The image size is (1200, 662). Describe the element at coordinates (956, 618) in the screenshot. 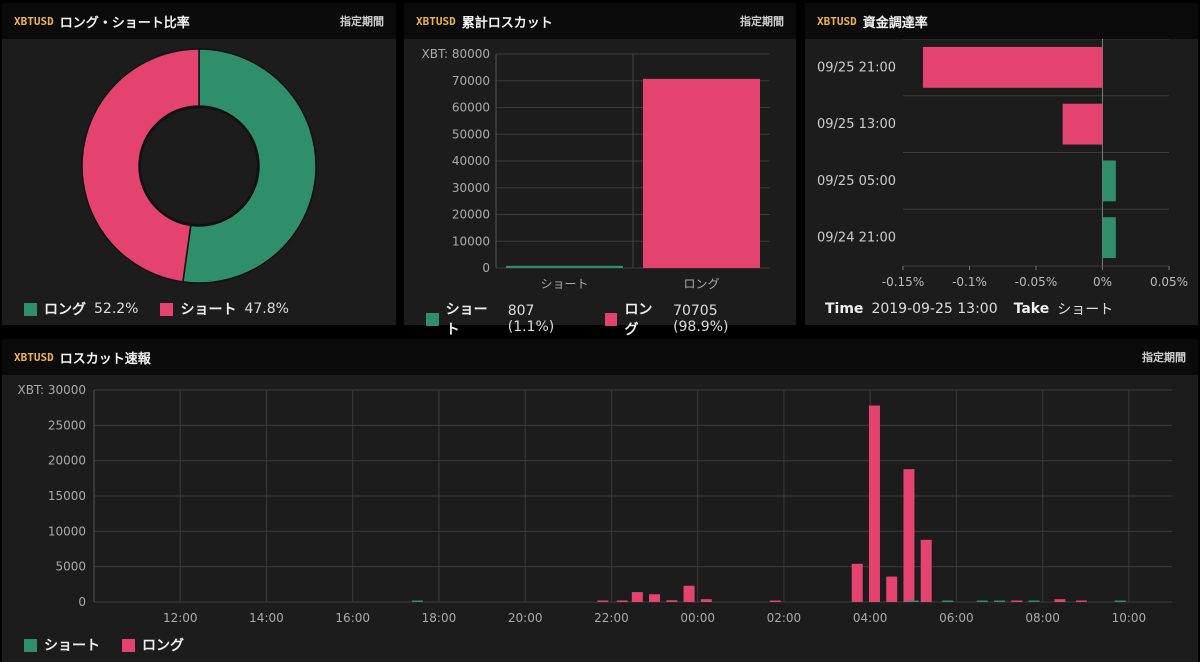

I see `x-tick-label: 06:00` at that location.